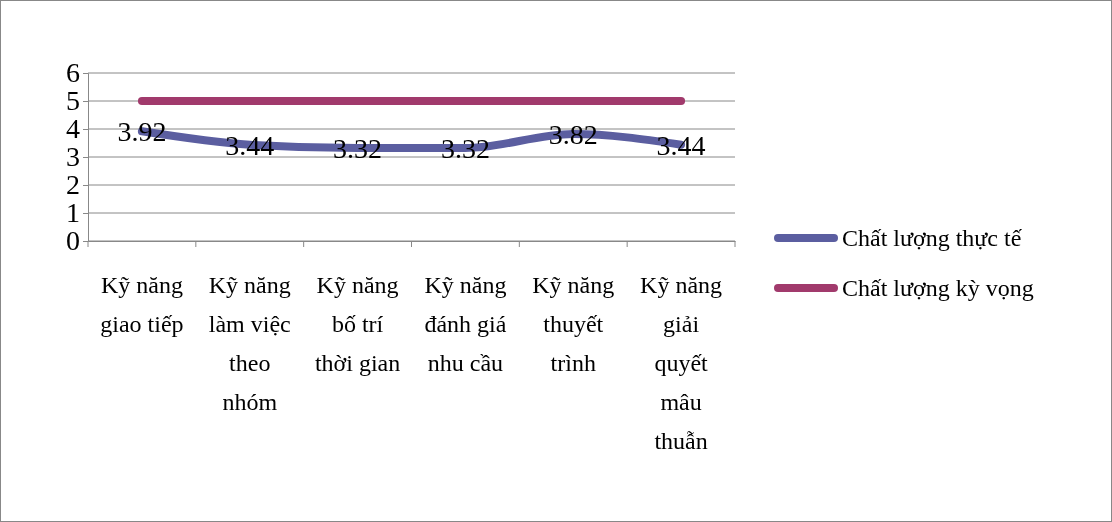 The height and width of the screenshot is (522, 1112). What do you see at coordinates (681, 363) in the screenshot?
I see `x-tick-label: Kỹ năng giải quyết mâu thuẫn` at bounding box center [681, 363].